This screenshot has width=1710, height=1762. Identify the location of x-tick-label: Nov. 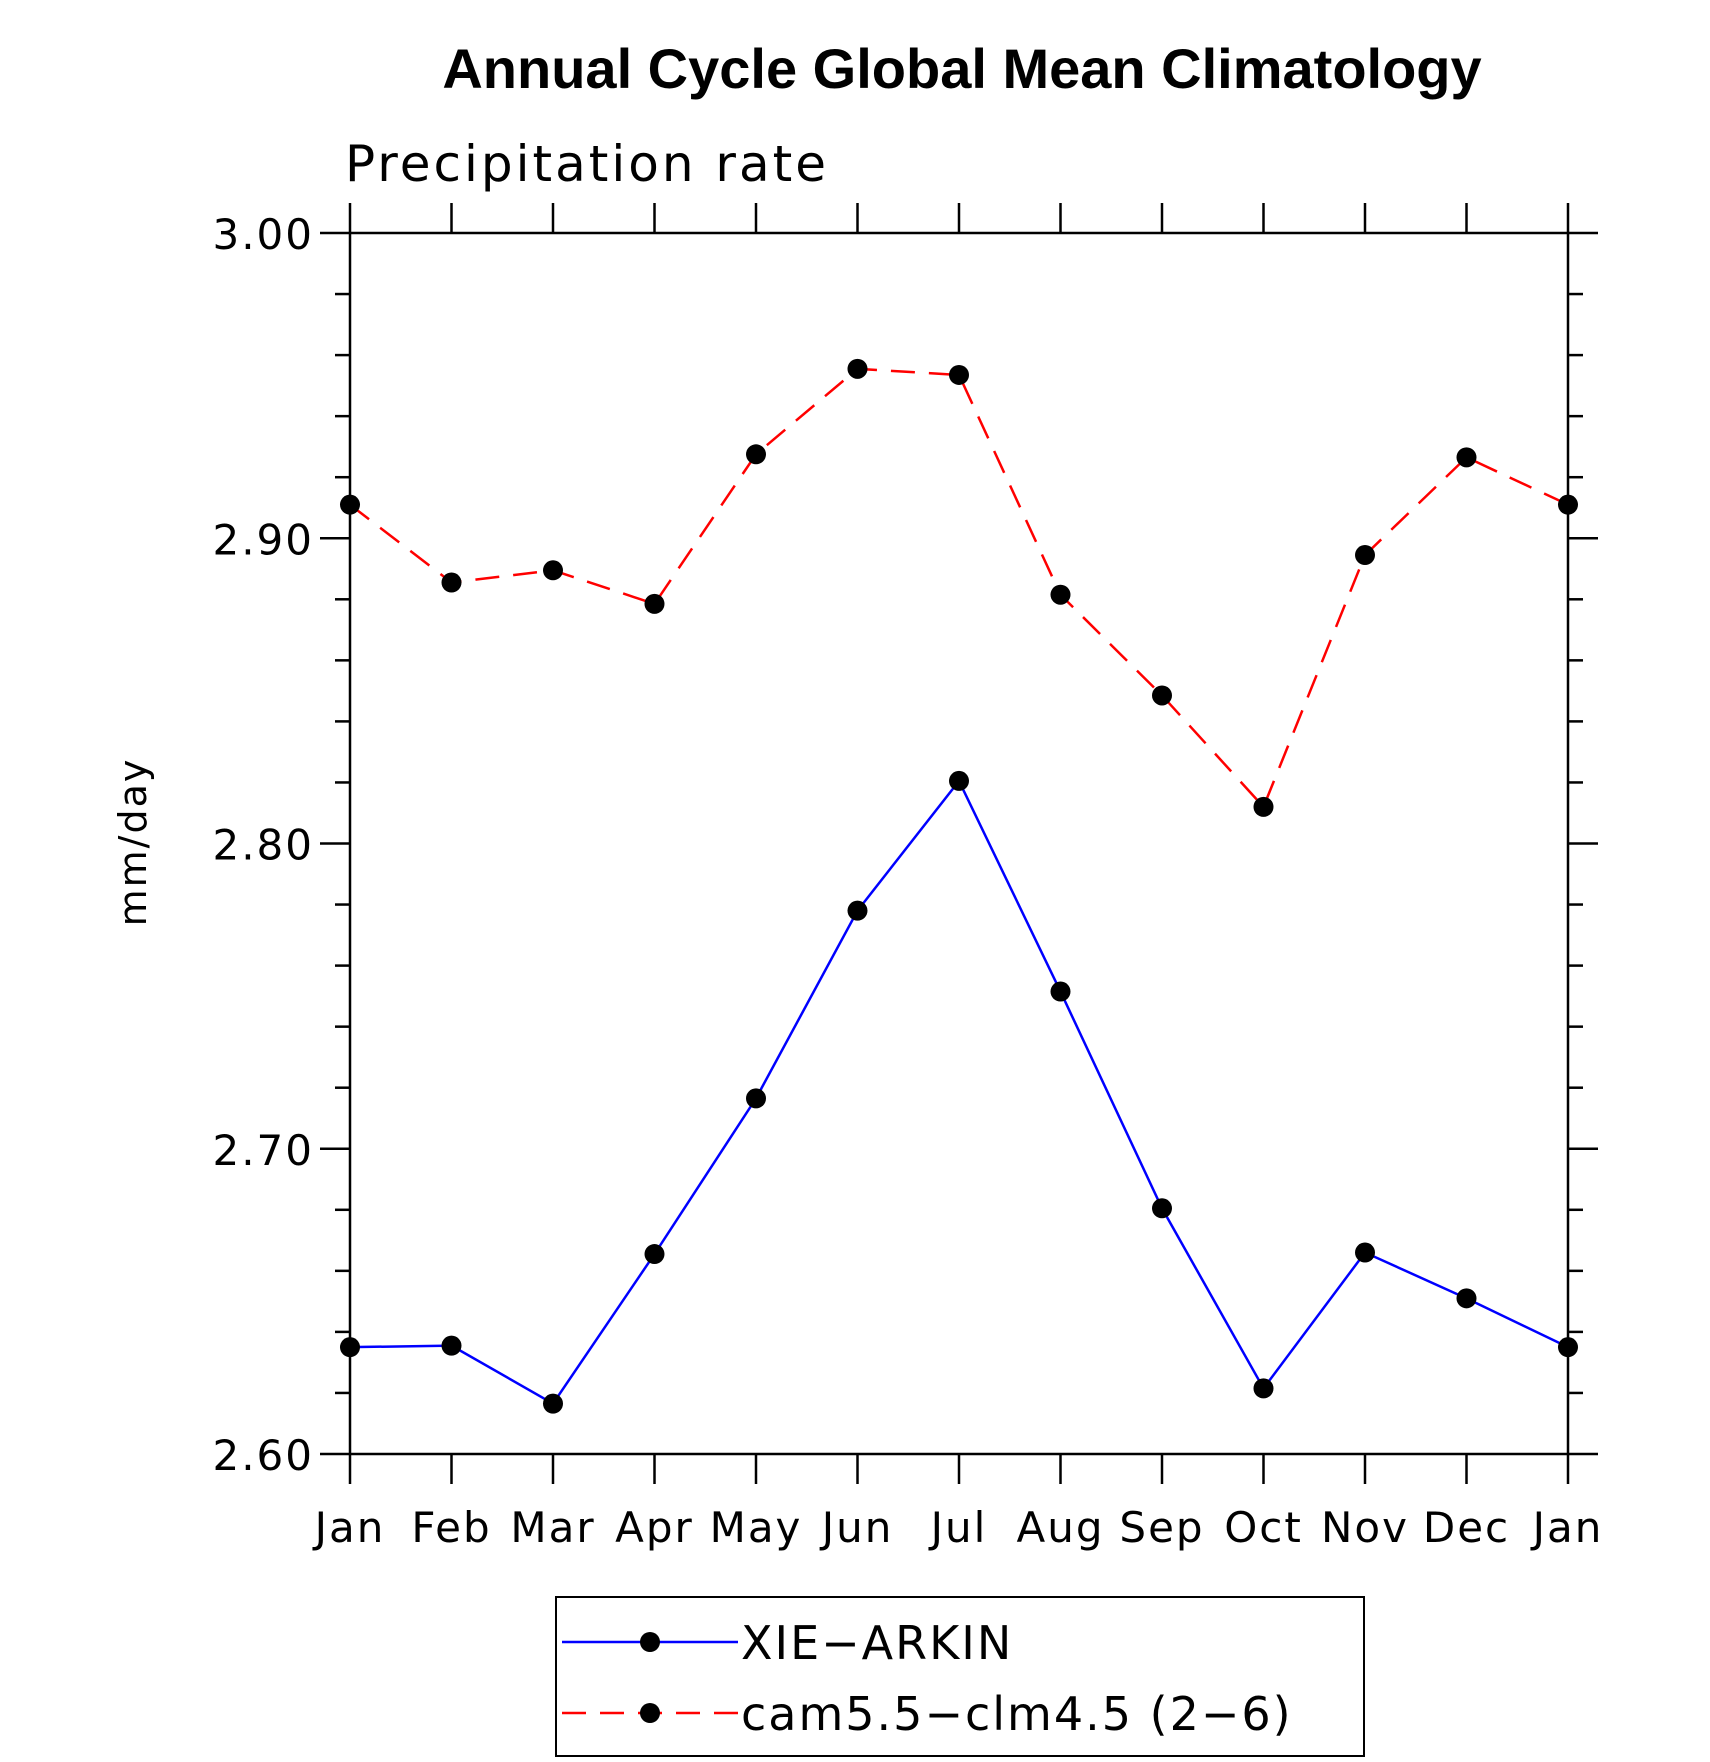
(1365, 1527).